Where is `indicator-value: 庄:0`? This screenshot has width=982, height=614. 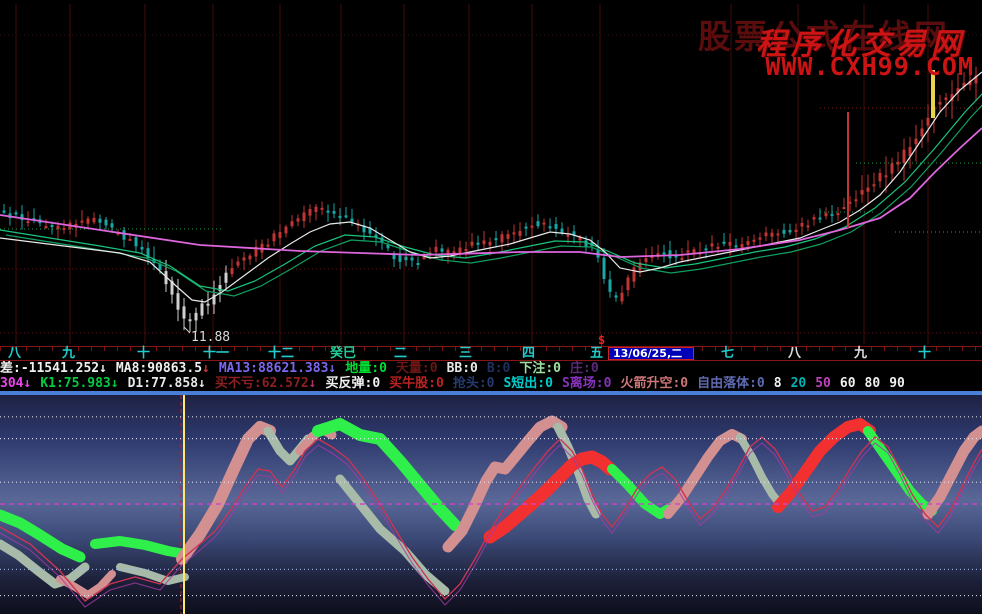
indicator-value: 庄:0 is located at coordinates (584, 368).